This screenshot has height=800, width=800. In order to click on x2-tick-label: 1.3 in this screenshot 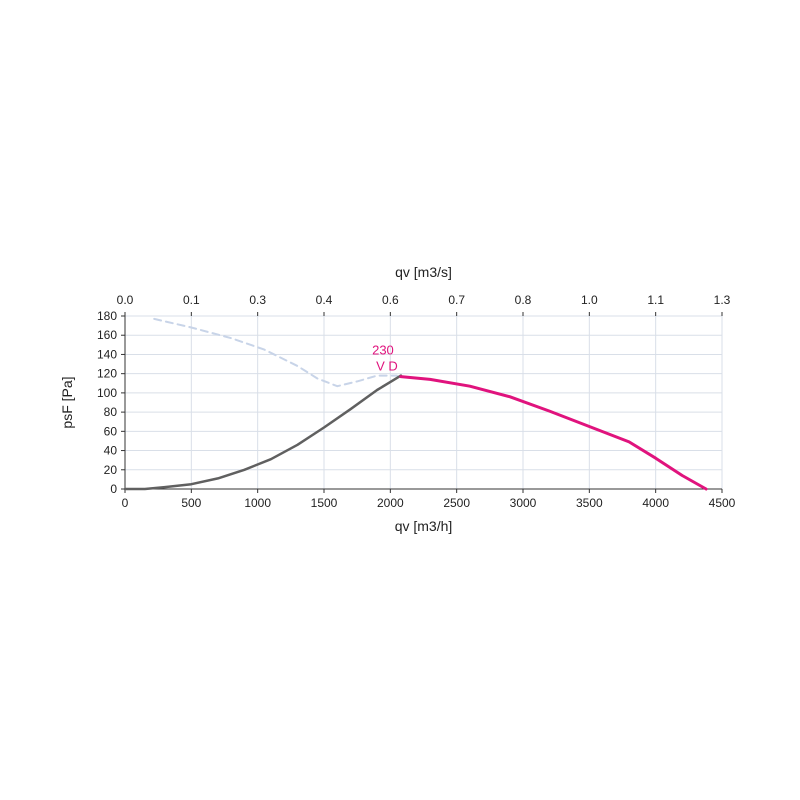, I will do `click(722, 300)`.